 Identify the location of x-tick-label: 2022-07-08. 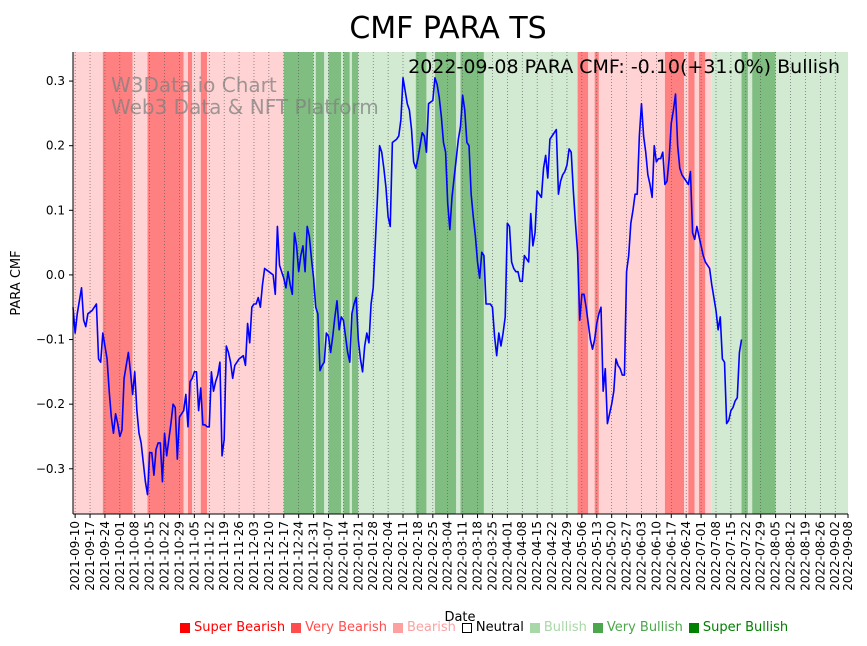
(716, 556).